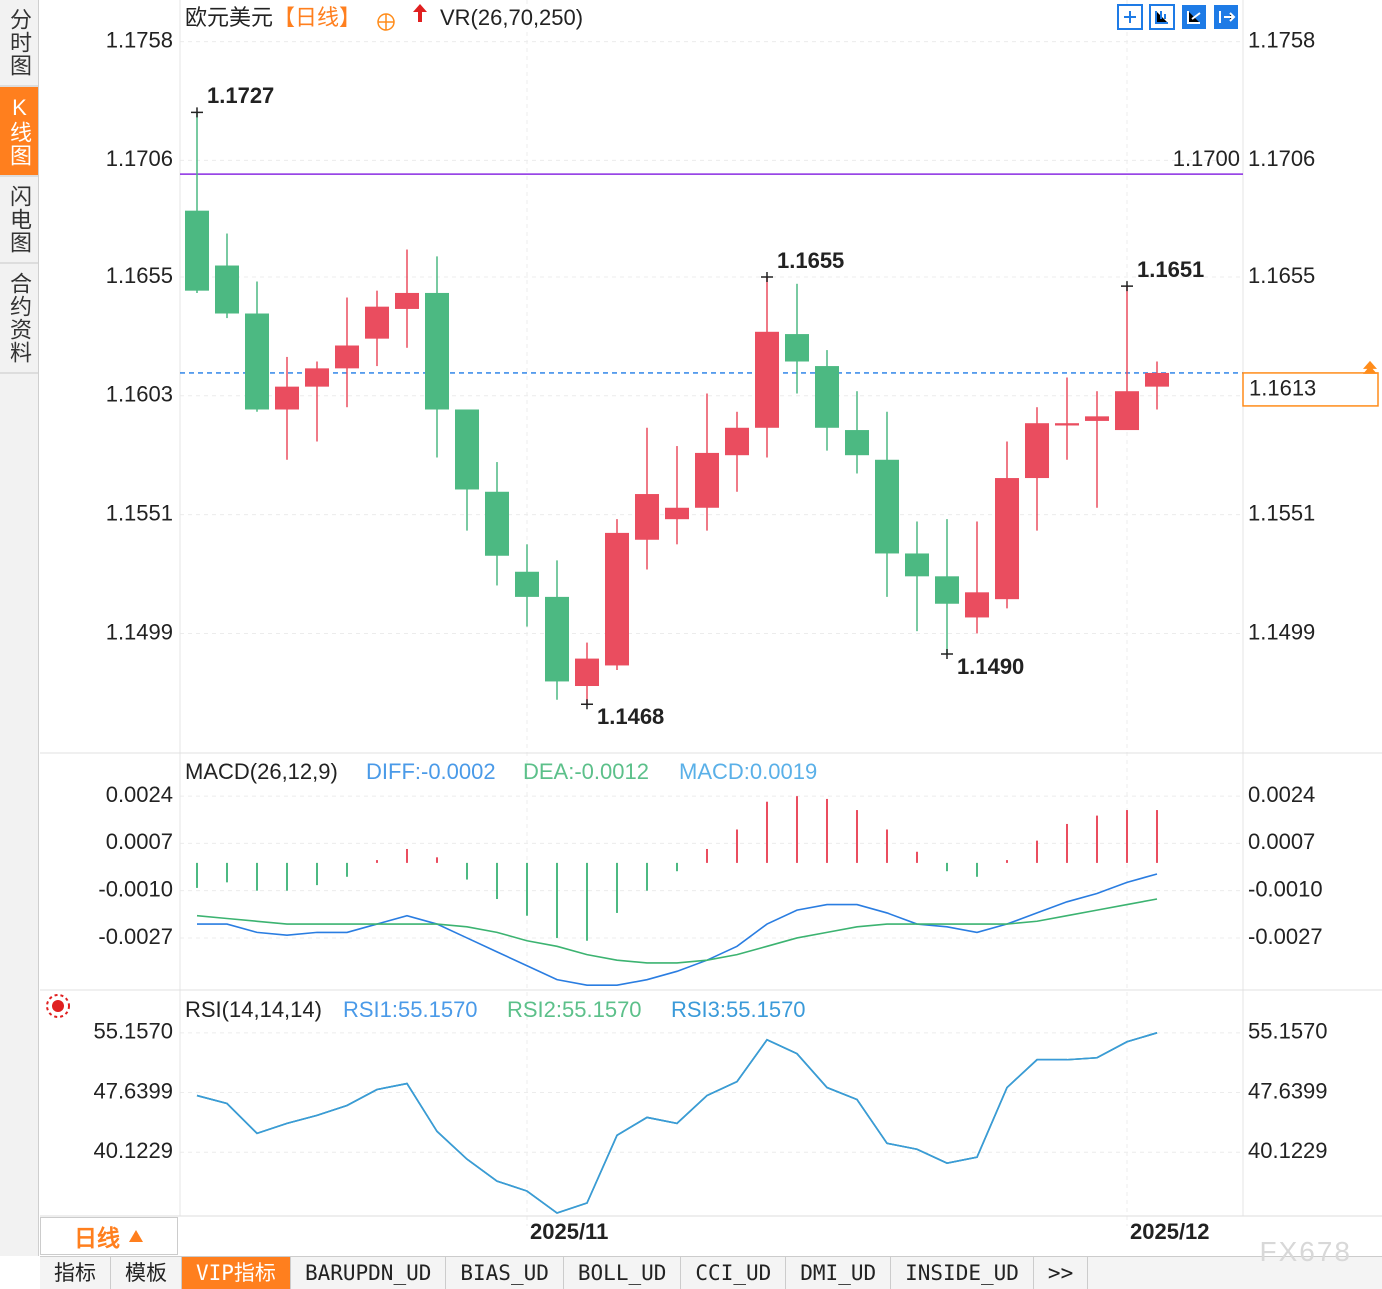  Describe the element at coordinates (1282, 388) in the screenshot. I see `last-price-label: 1.1613` at that location.